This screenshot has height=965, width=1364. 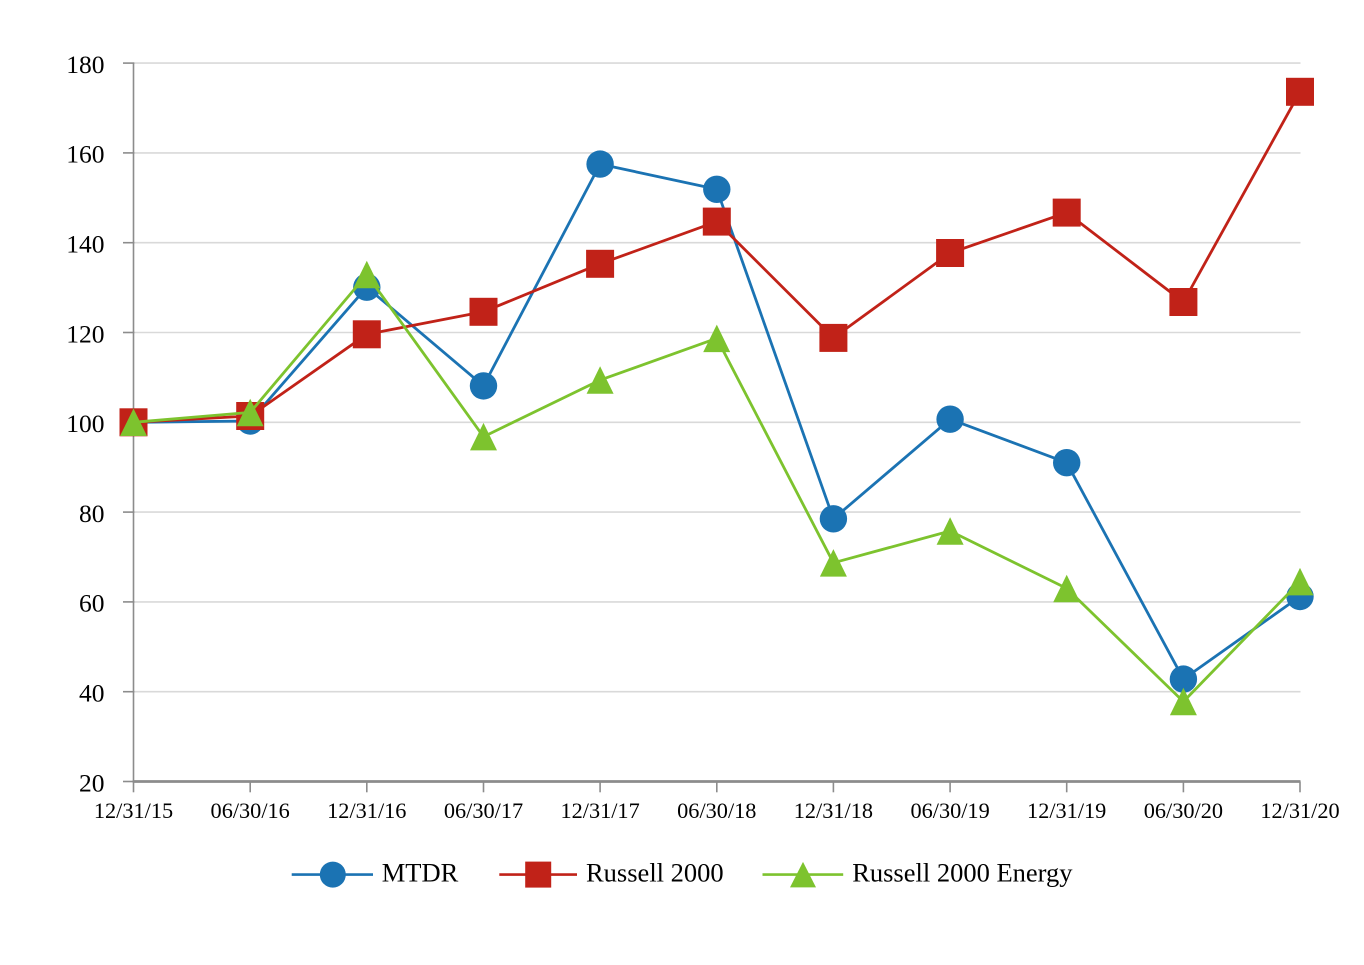 What do you see at coordinates (85, 423) in the screenshot?
I see `svg-text: 100` at bounding box center [85, 423].